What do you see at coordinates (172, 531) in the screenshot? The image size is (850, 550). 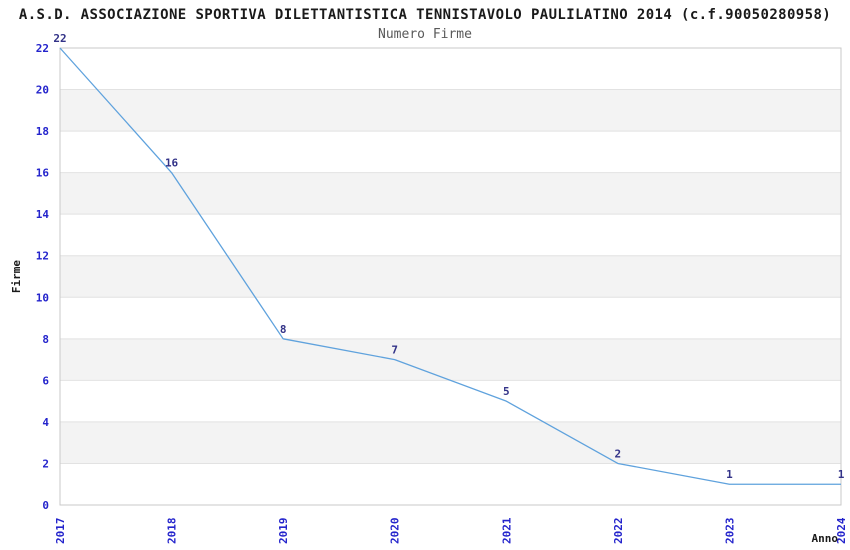 I see `x-tick-label: 2018` at bounding box center [172, 531].